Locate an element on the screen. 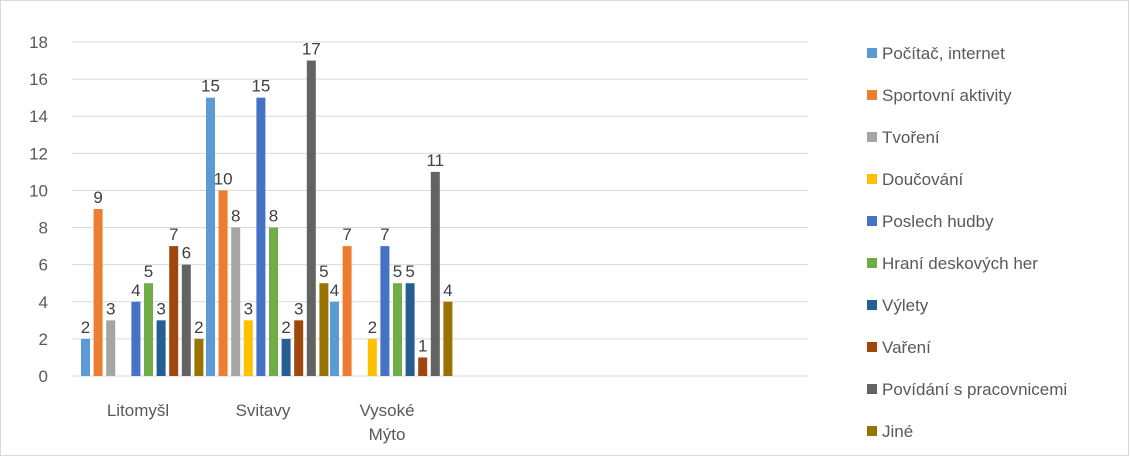  data-label: 11 is located at coordinates (435, 160).